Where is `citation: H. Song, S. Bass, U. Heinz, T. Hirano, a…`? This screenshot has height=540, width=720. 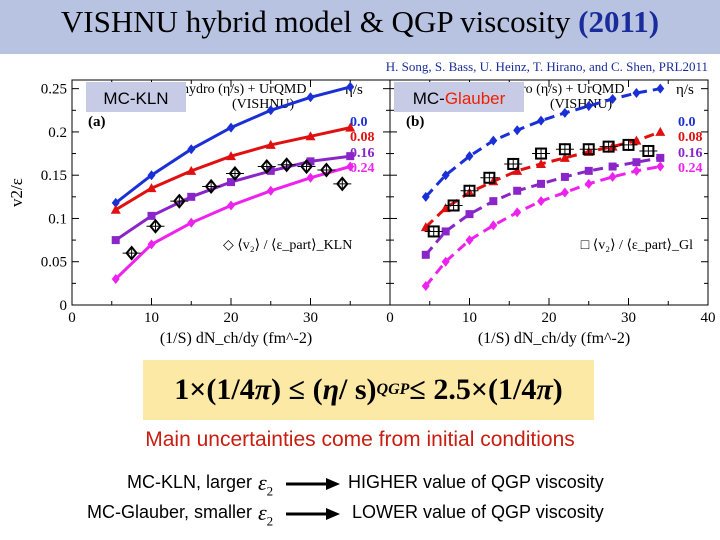
citation: H. Song, S. Bass, U. Heinz, T. Hirano, a… is located at coordinates (546, 66).